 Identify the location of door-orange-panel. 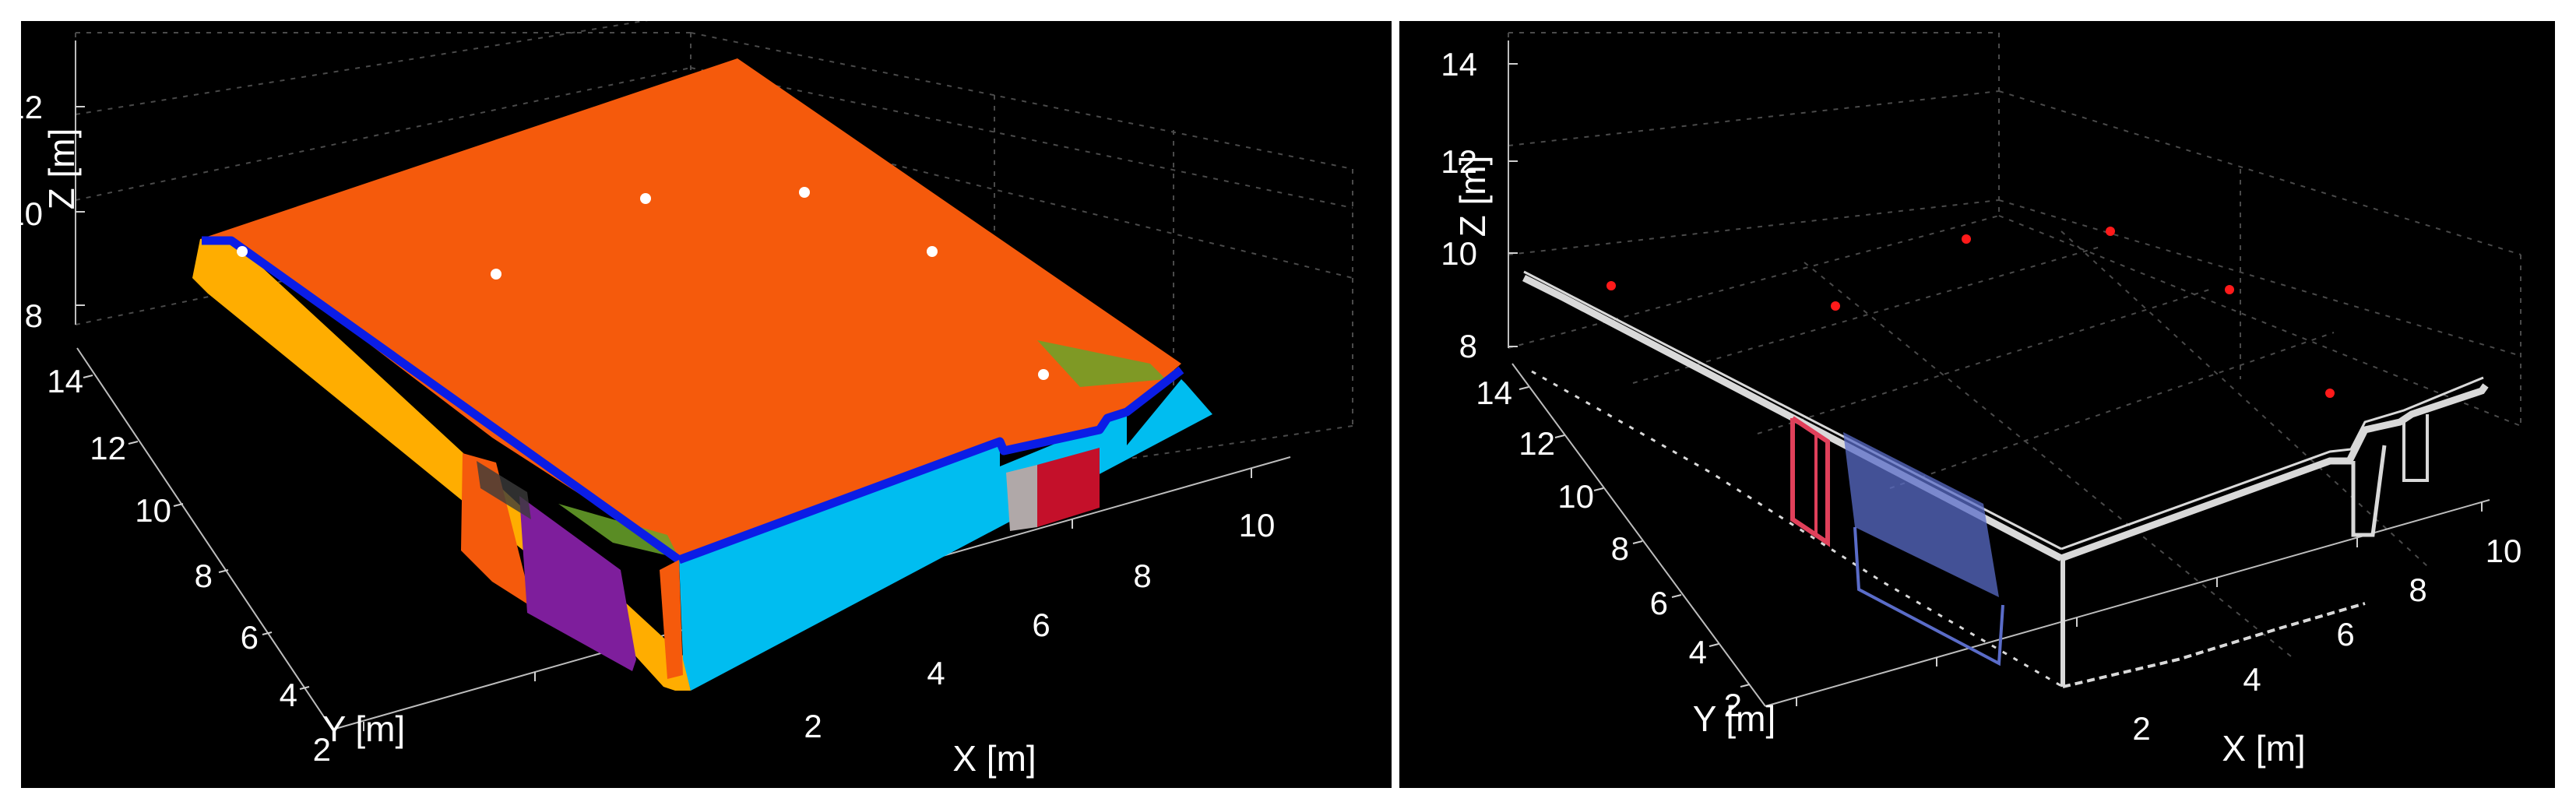
(506, 533).